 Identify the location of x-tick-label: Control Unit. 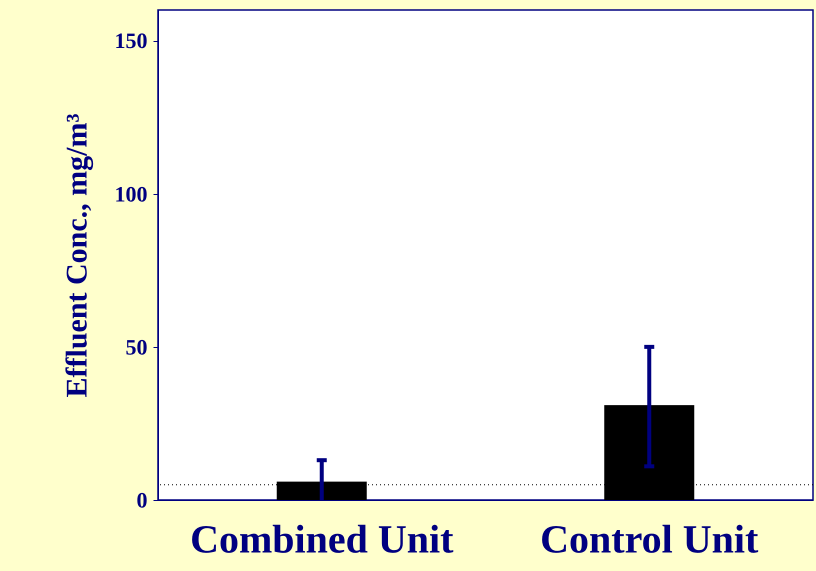
(650, 539).